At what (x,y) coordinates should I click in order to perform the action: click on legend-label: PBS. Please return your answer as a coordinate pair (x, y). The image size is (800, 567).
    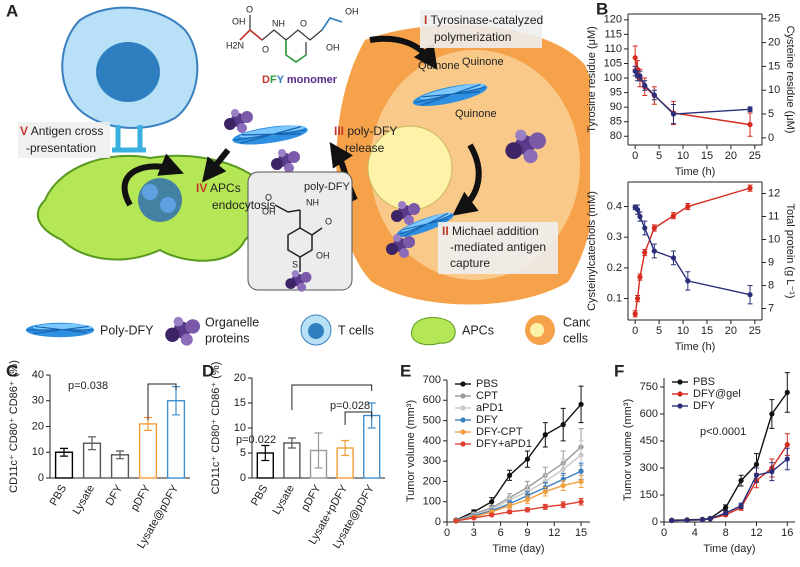
    Looking at the image, I should click on (487, 384).